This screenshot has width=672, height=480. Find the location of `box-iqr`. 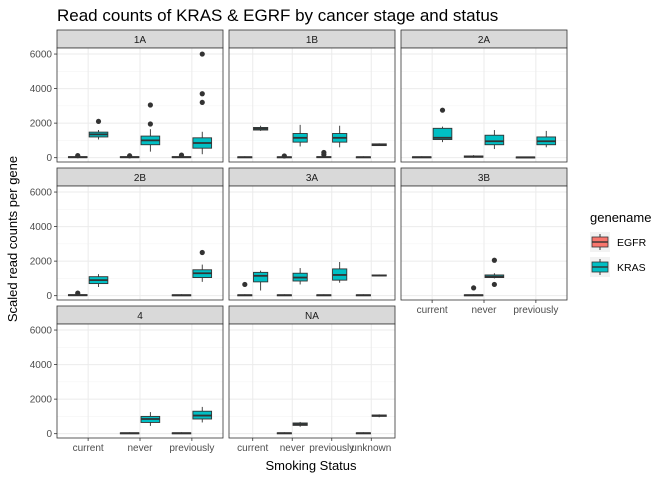

box-iqr is located at coordinates (494, 140).